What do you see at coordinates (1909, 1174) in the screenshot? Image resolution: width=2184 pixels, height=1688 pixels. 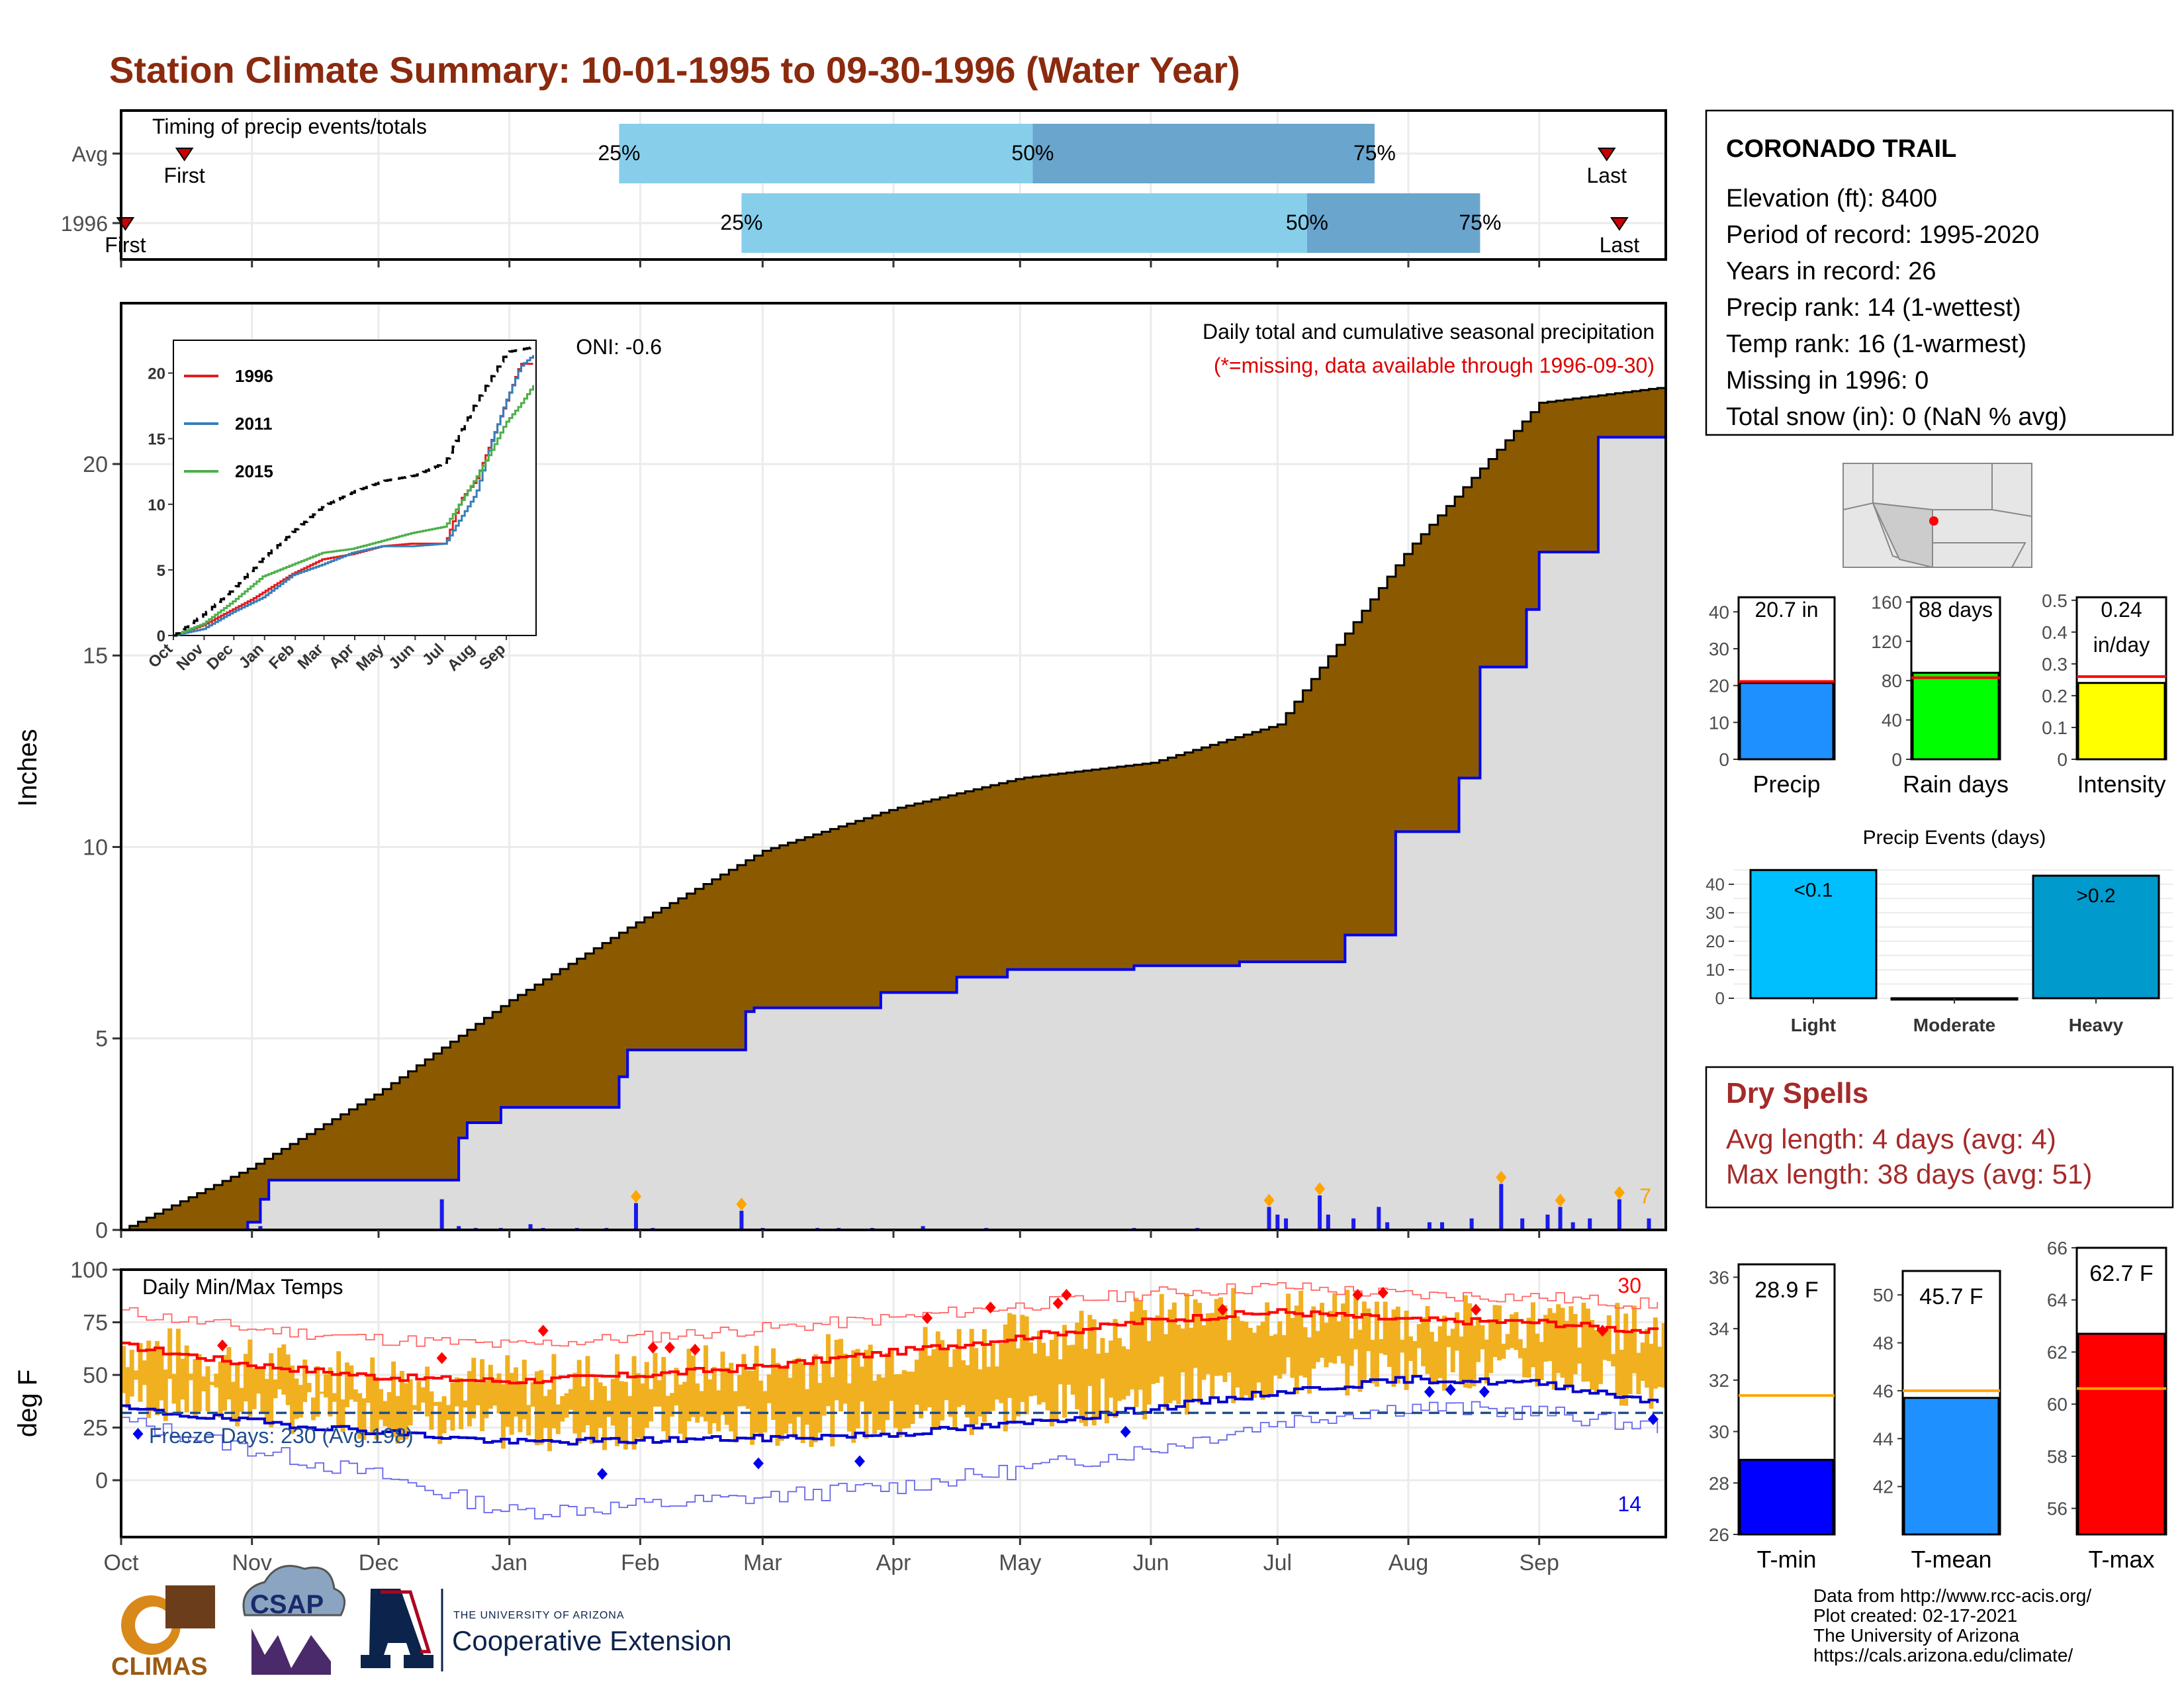 I see `dry-spells-max: Max length: 38 days (avg: 51)` at bounding box center [1909, 1174].